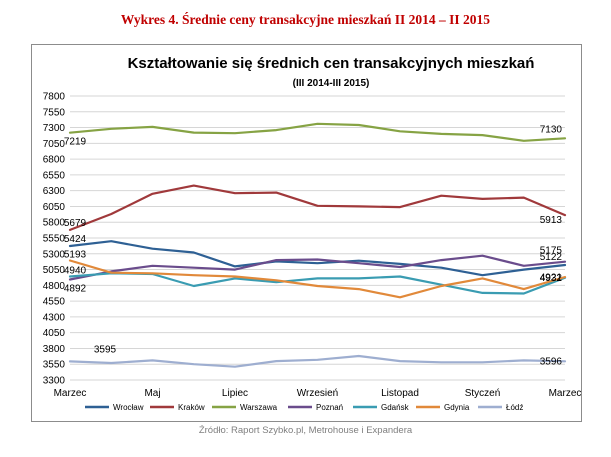  I want to click on x-tick-label: Lipiec, so click(235, 393).